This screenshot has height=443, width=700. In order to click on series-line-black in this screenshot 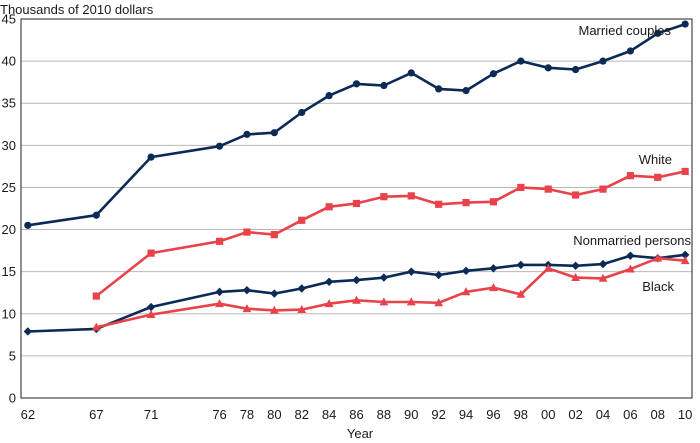, I will do `click(391, 292)`.